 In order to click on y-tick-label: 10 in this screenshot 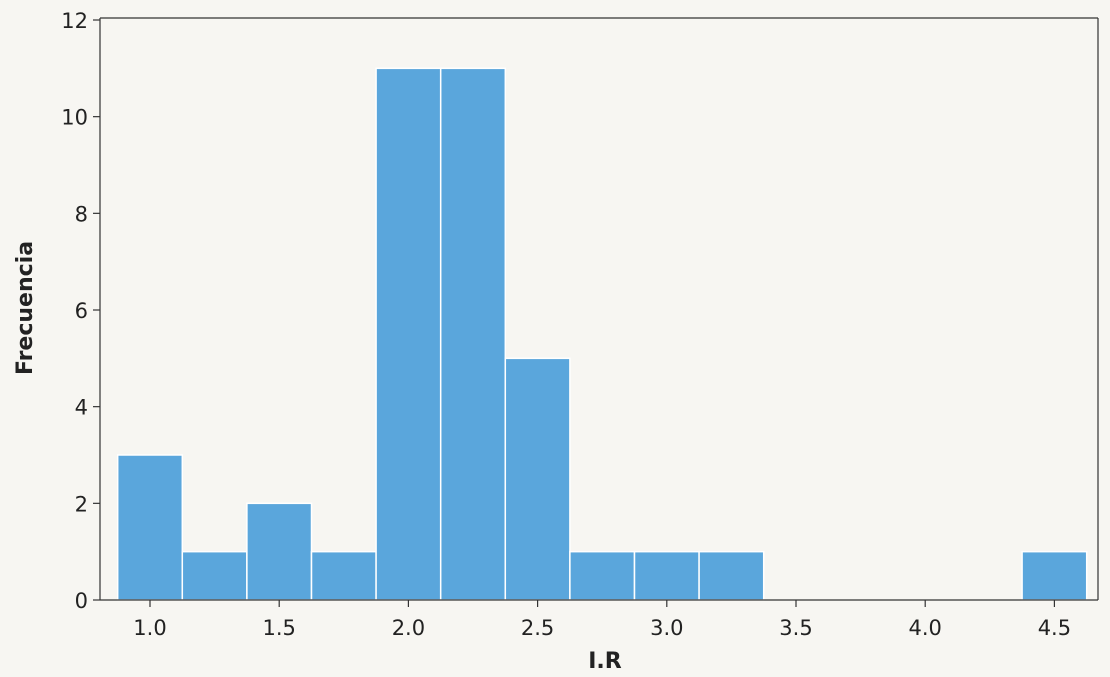, I will do `click(74, 118)`.